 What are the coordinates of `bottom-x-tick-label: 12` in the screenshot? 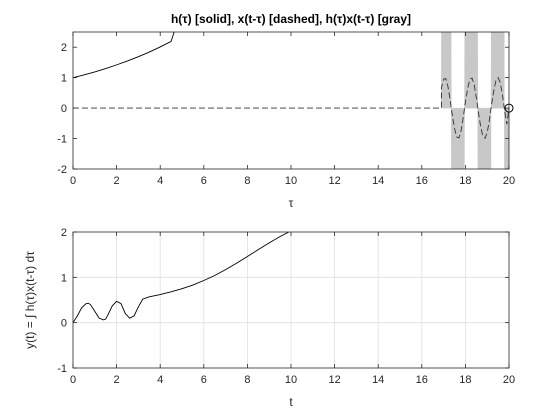 It's located at (334, 380).